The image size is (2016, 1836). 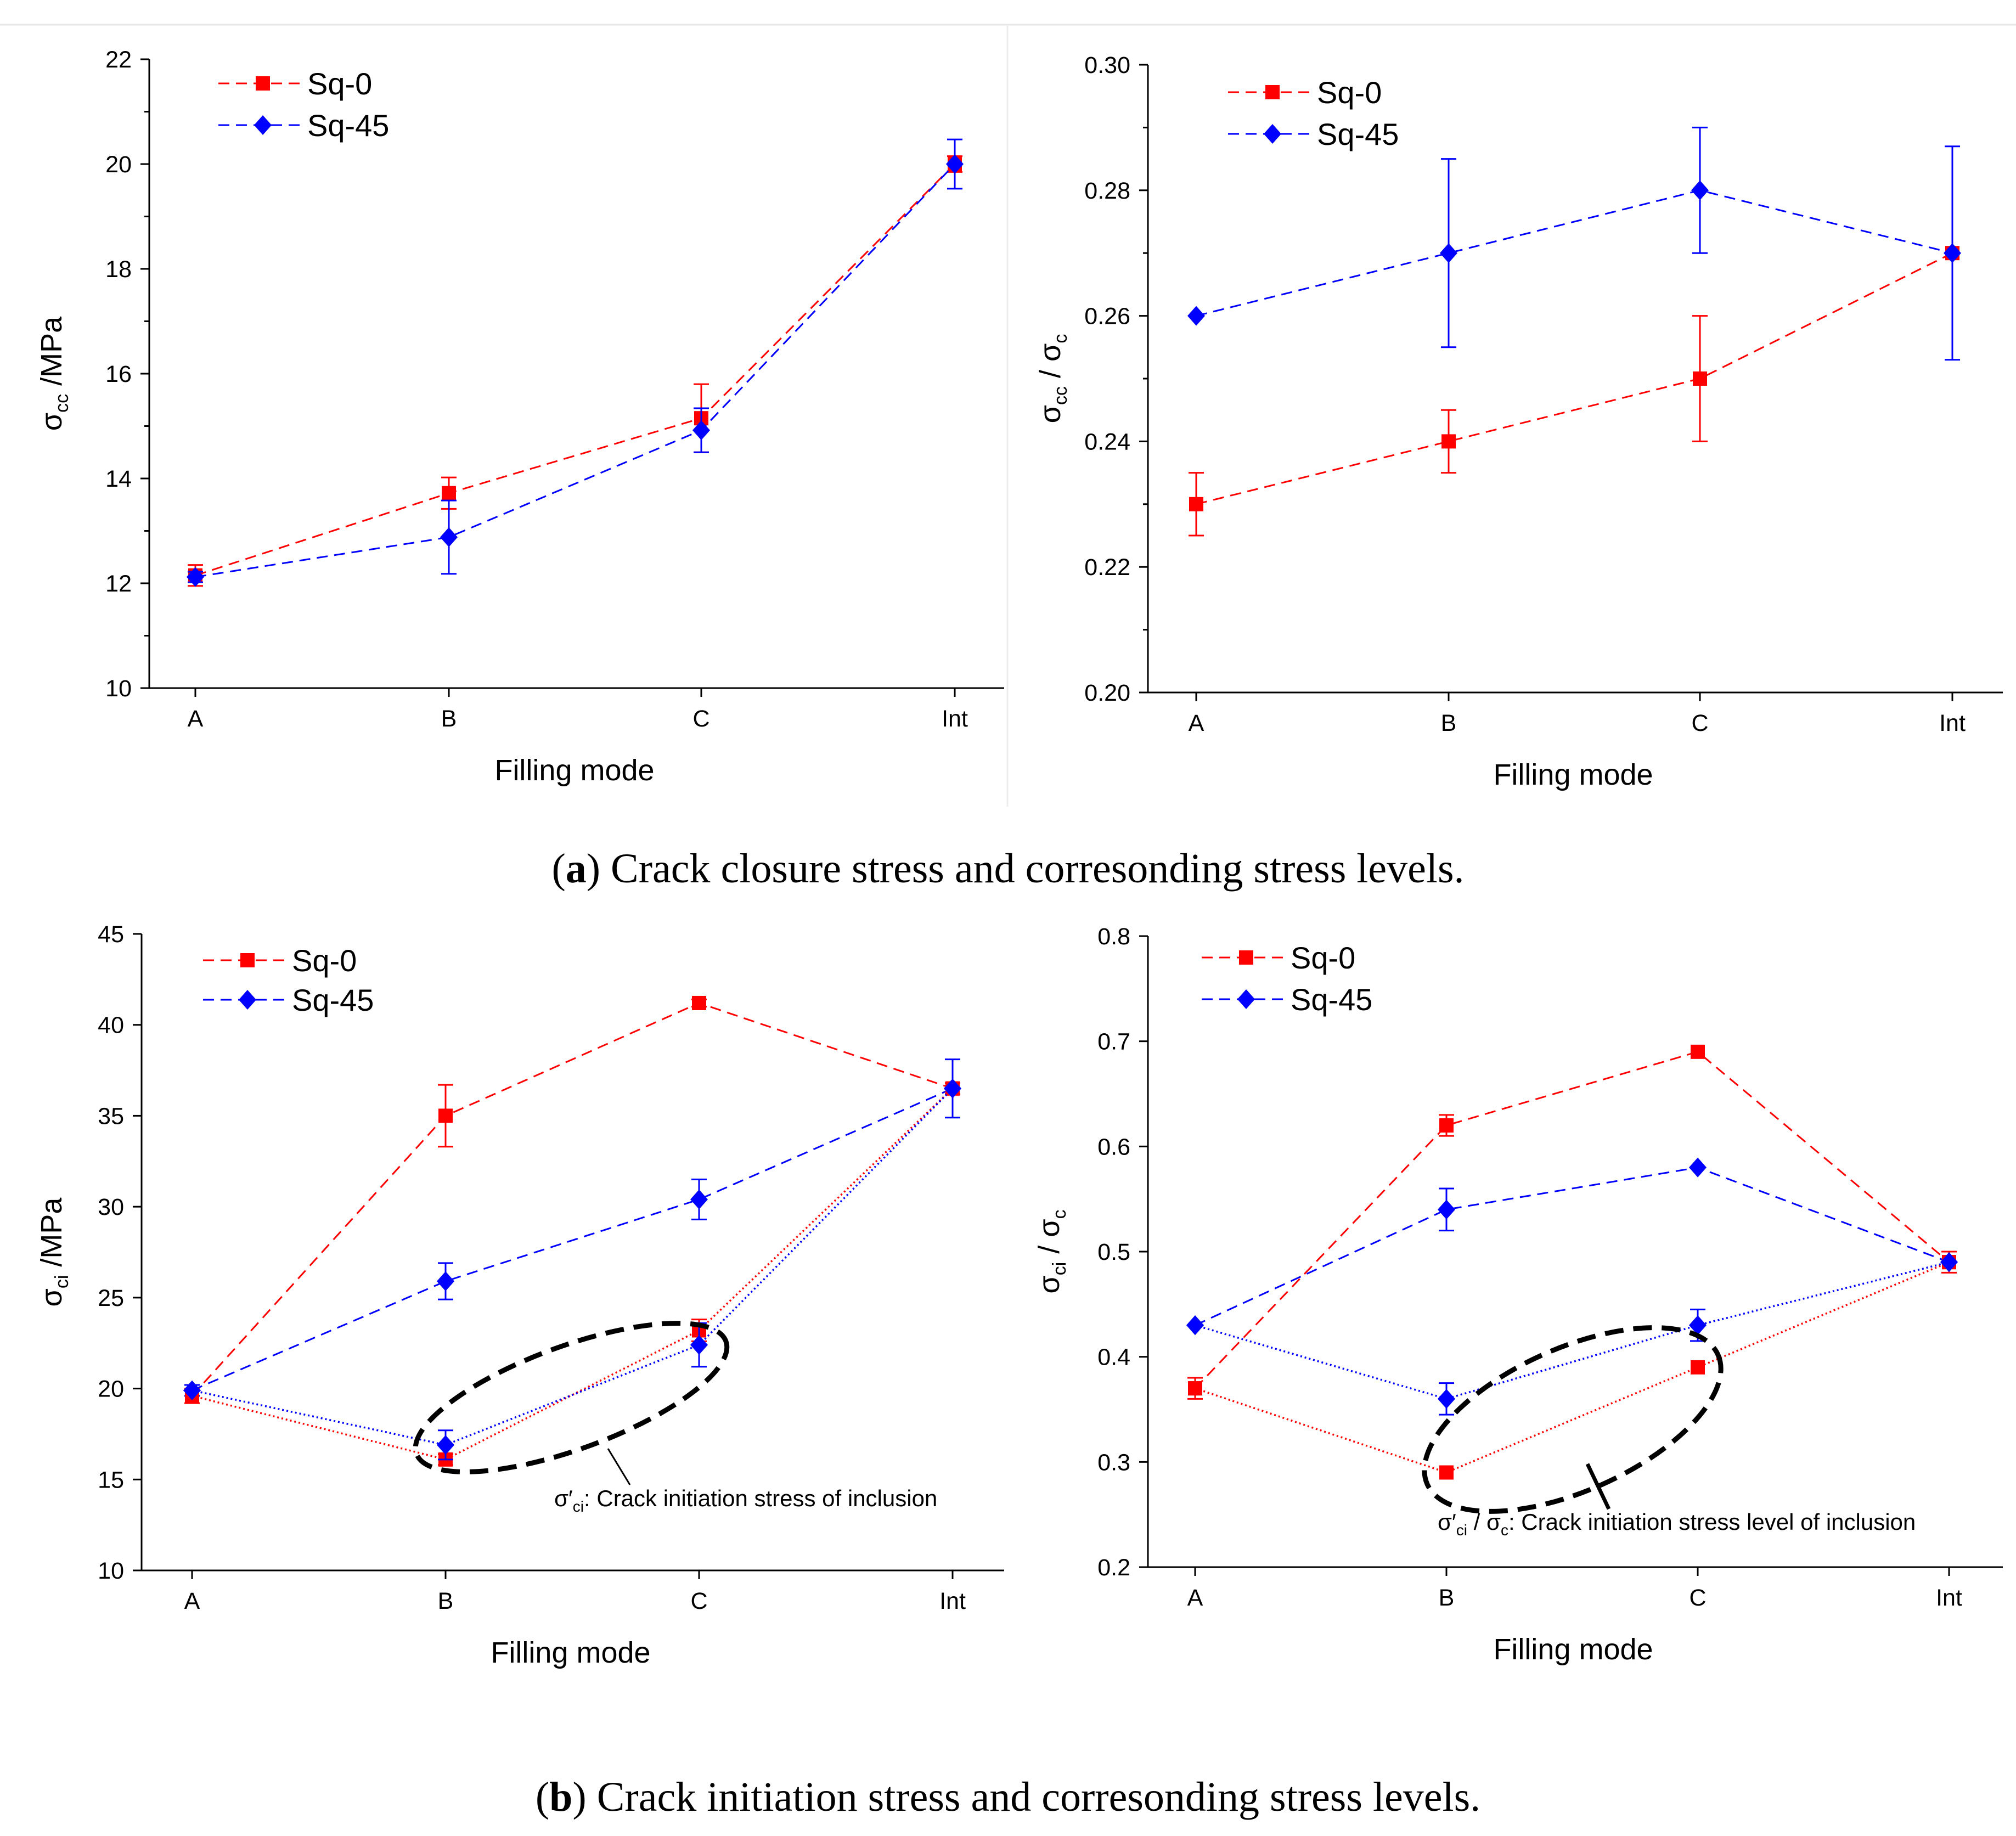 What do you see at coordinates (1573, 1419) in the screenshot?
I see `highlight-ellipse` at bounding box center [1573, 1419].